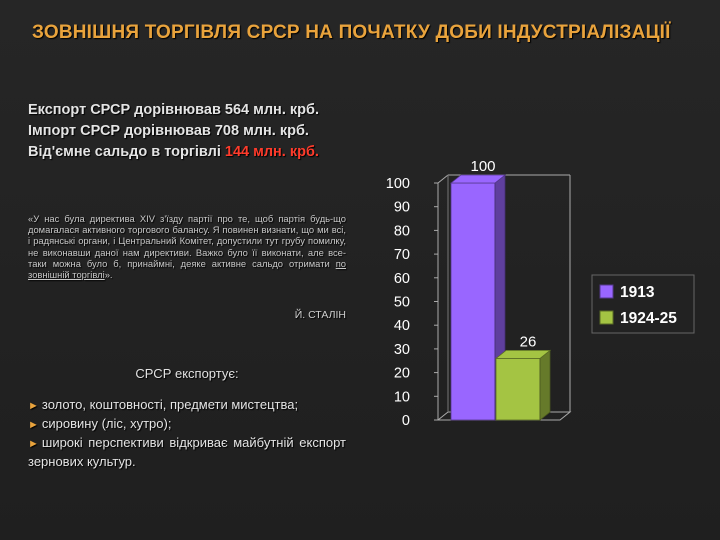  I want to click on chart-bars: 100 26, so click(500, 289).